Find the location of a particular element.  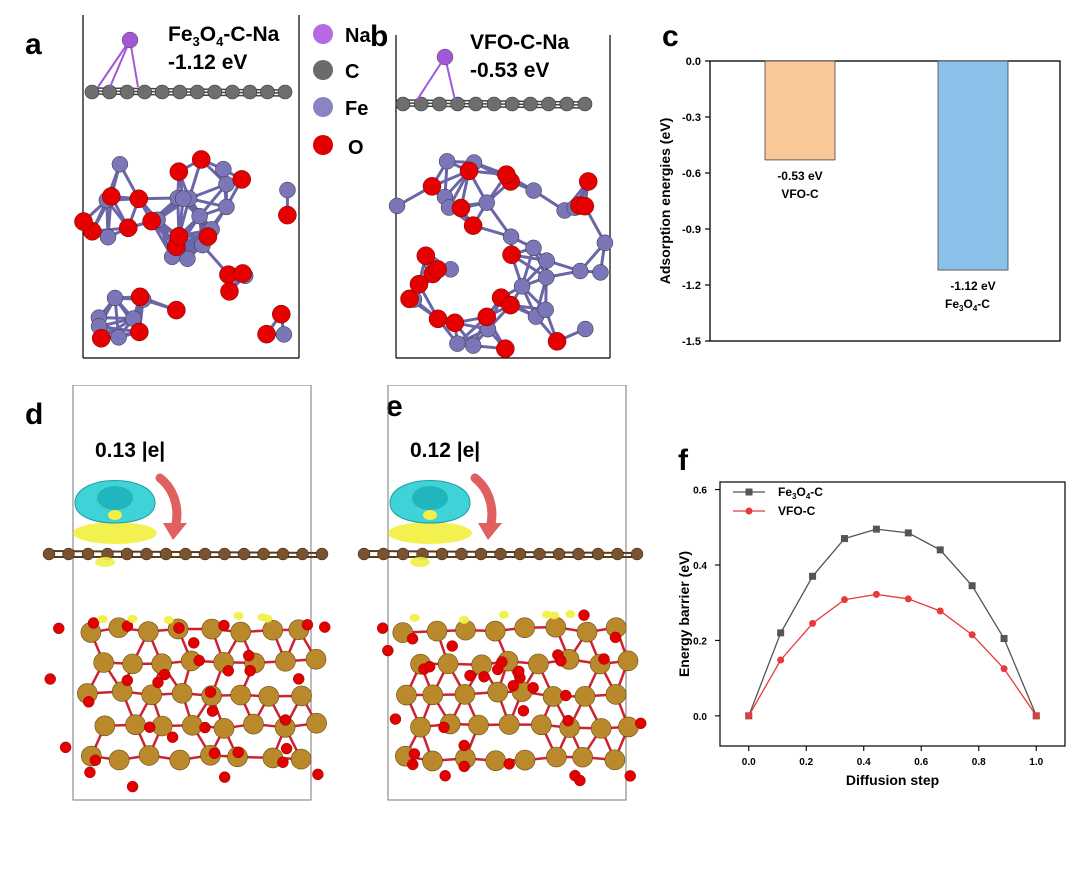

na-adatom is located at coordinates (436, 74).